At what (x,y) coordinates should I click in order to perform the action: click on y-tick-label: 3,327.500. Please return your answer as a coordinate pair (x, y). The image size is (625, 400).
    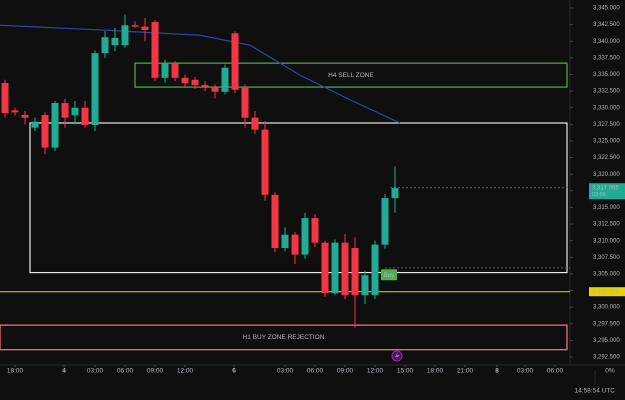
    Looking at the image, I should click on (606, 125).